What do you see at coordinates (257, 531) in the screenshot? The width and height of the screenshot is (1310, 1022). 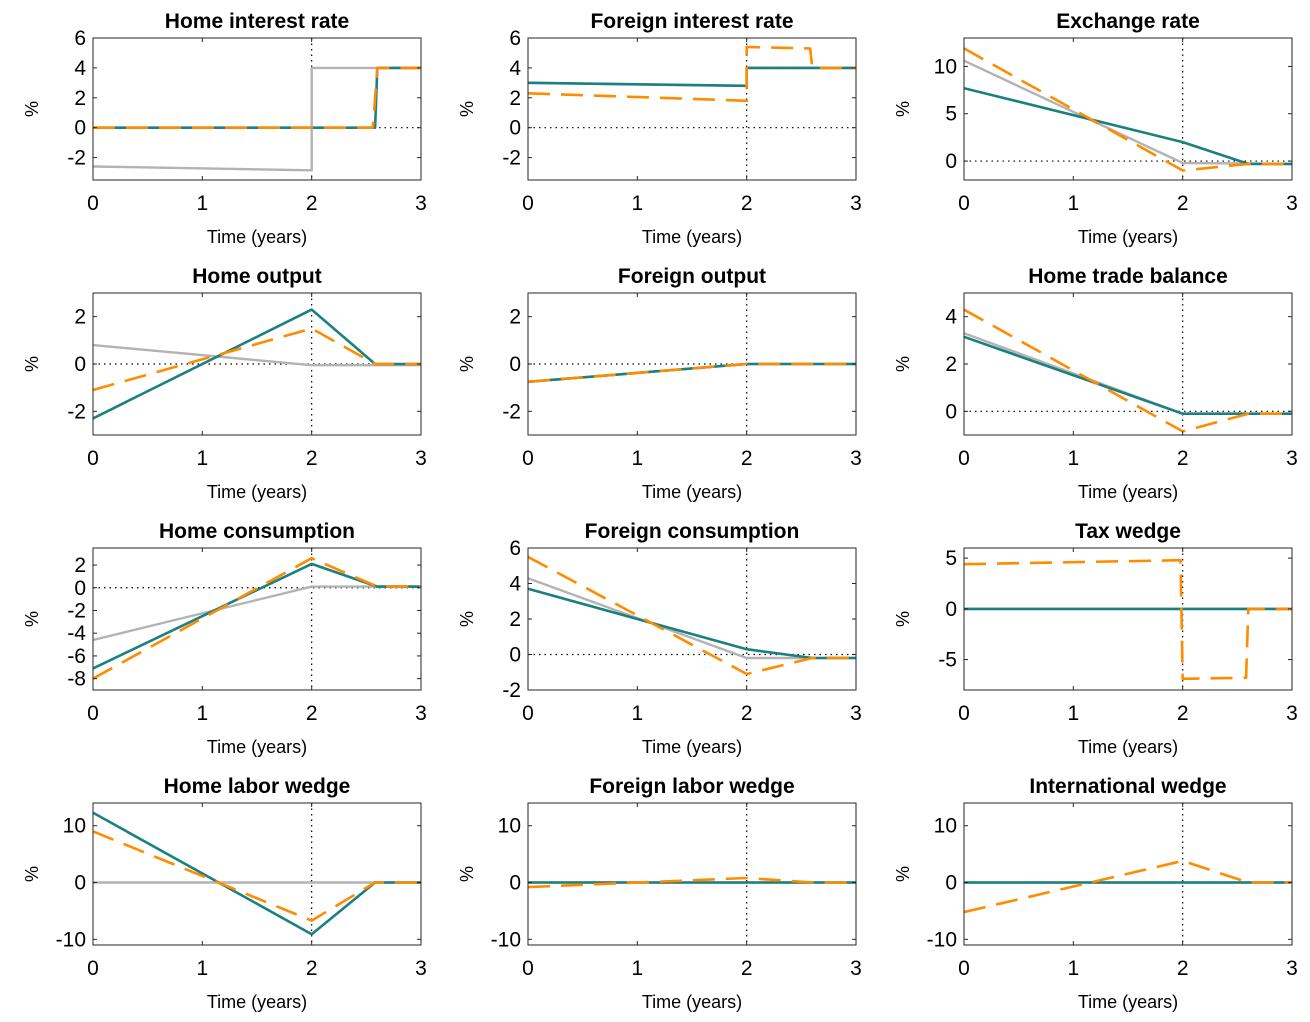 I see `panel-title: Home consumption` at bounding box center [257, 531].